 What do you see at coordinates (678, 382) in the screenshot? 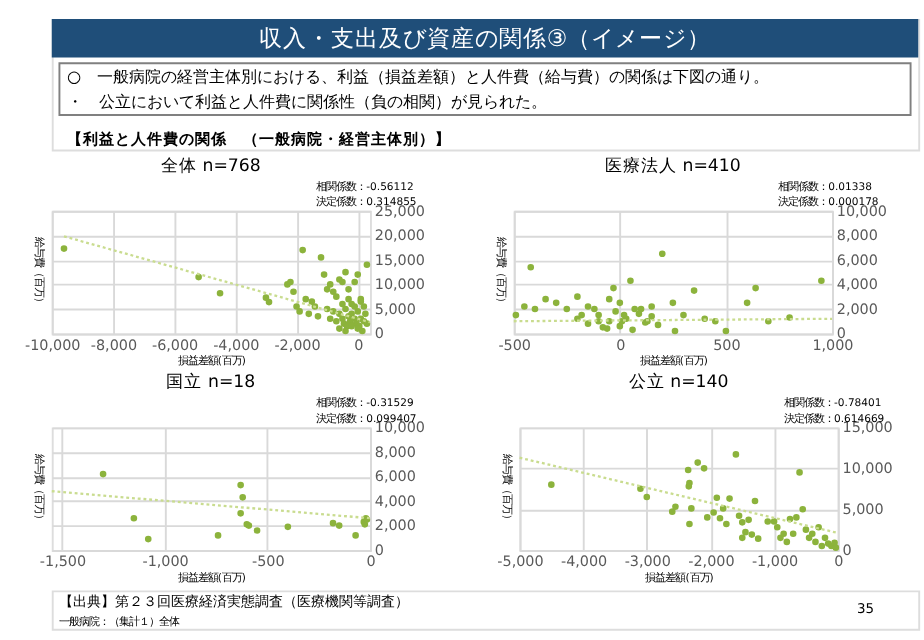
I see `chart-title: 公立 n=140` at bounding box center [678, 382].